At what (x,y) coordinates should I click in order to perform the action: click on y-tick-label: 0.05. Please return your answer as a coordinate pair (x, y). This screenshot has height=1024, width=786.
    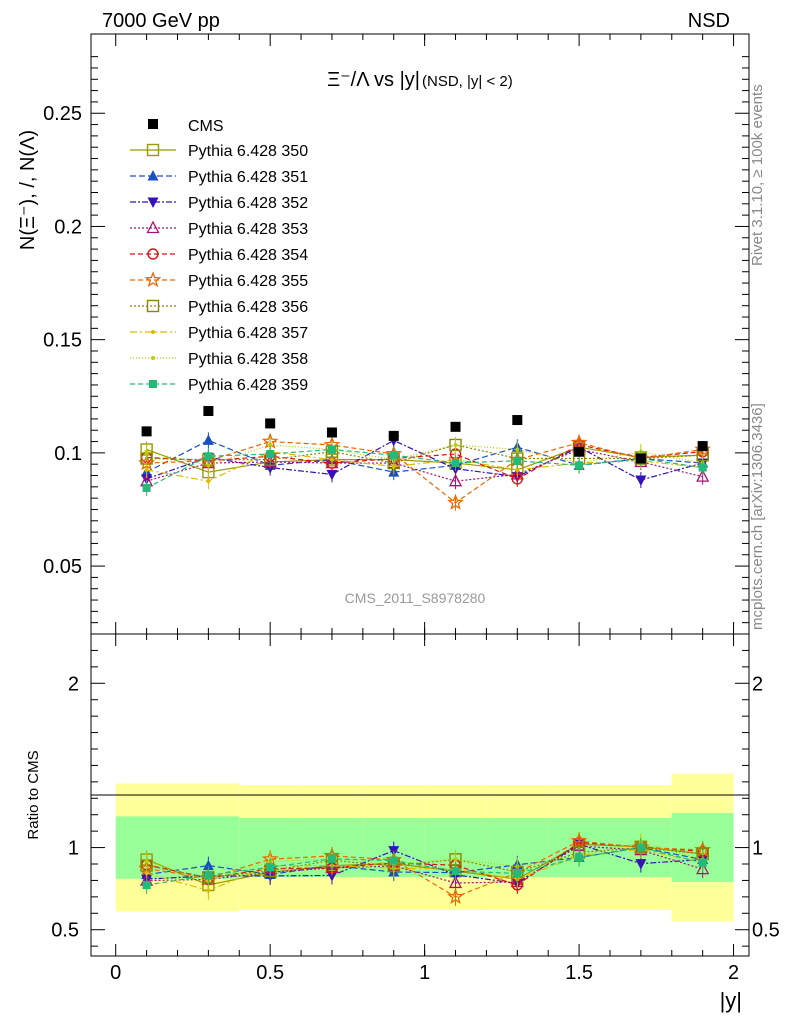
    Looking at the image, I should click on (62, 567).